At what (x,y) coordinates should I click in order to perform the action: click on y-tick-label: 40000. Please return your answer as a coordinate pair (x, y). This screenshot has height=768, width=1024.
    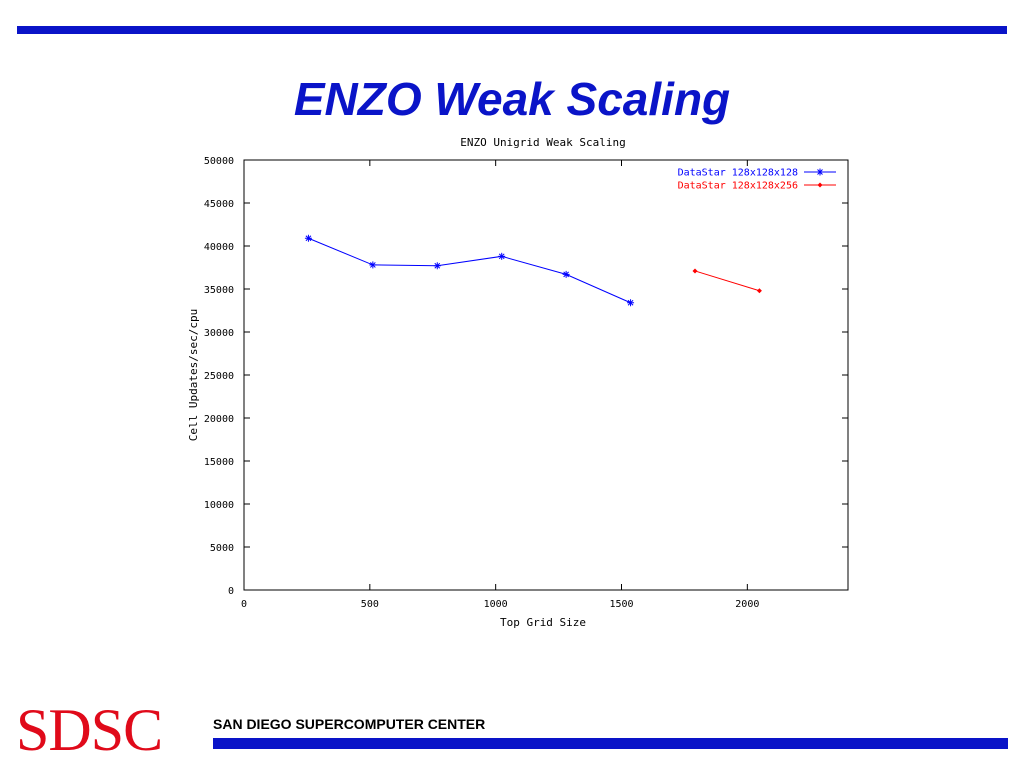
    Looking at the image, I should click on (219, 247).